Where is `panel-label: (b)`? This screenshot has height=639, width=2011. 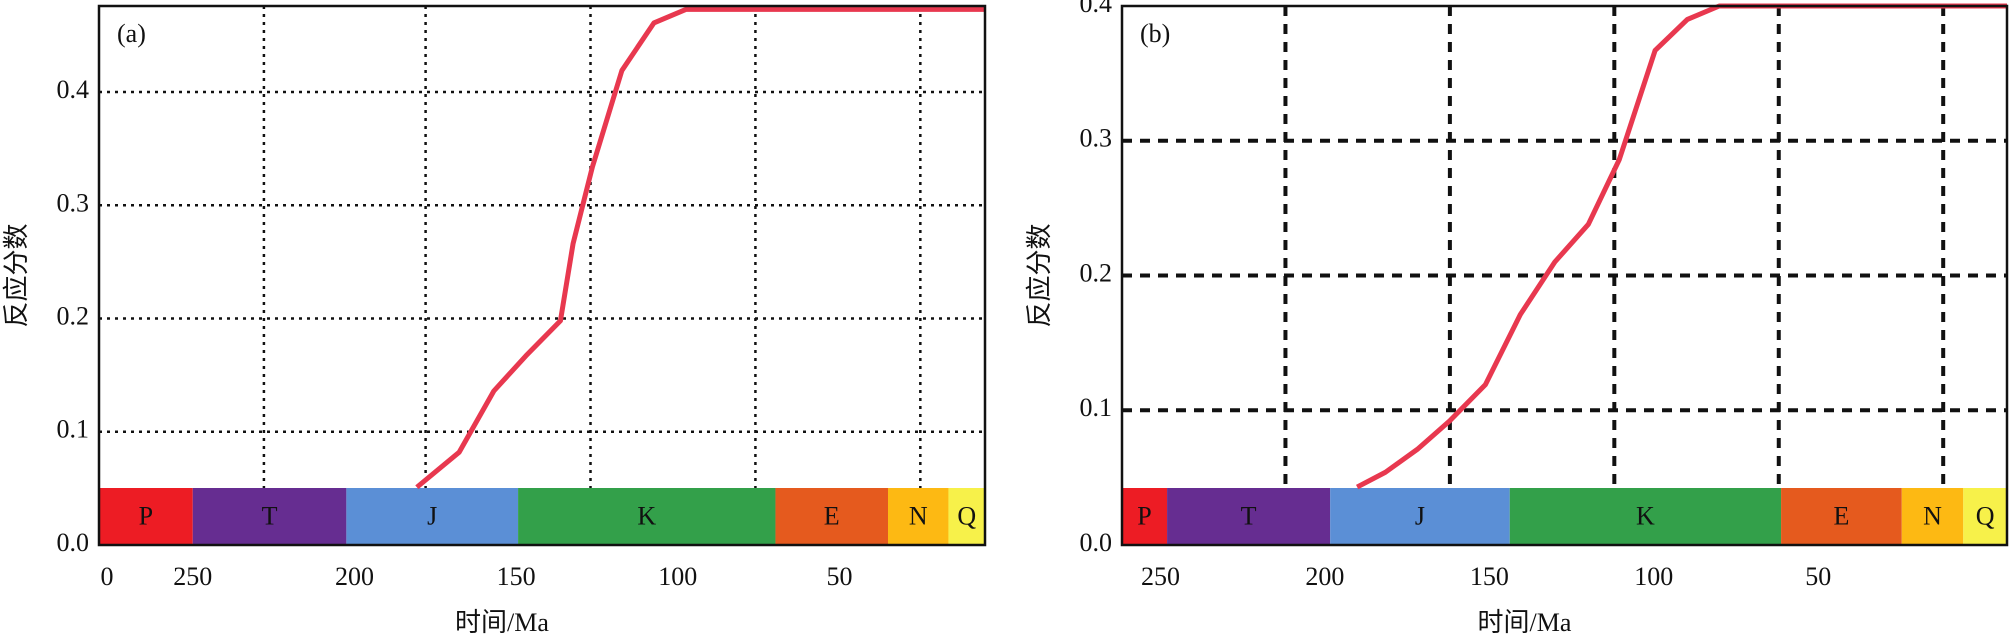 panel-label: (b) is located at coordinates (1155, 33).